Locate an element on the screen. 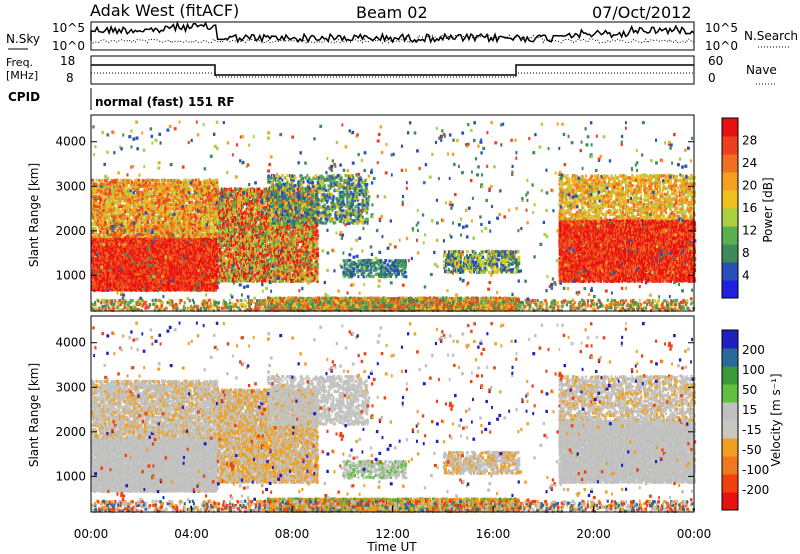 Image resolution: width=800 pixels, height=554 pixels. nsearch-tick-low: 10^0 is located at coordinates (721, 46).